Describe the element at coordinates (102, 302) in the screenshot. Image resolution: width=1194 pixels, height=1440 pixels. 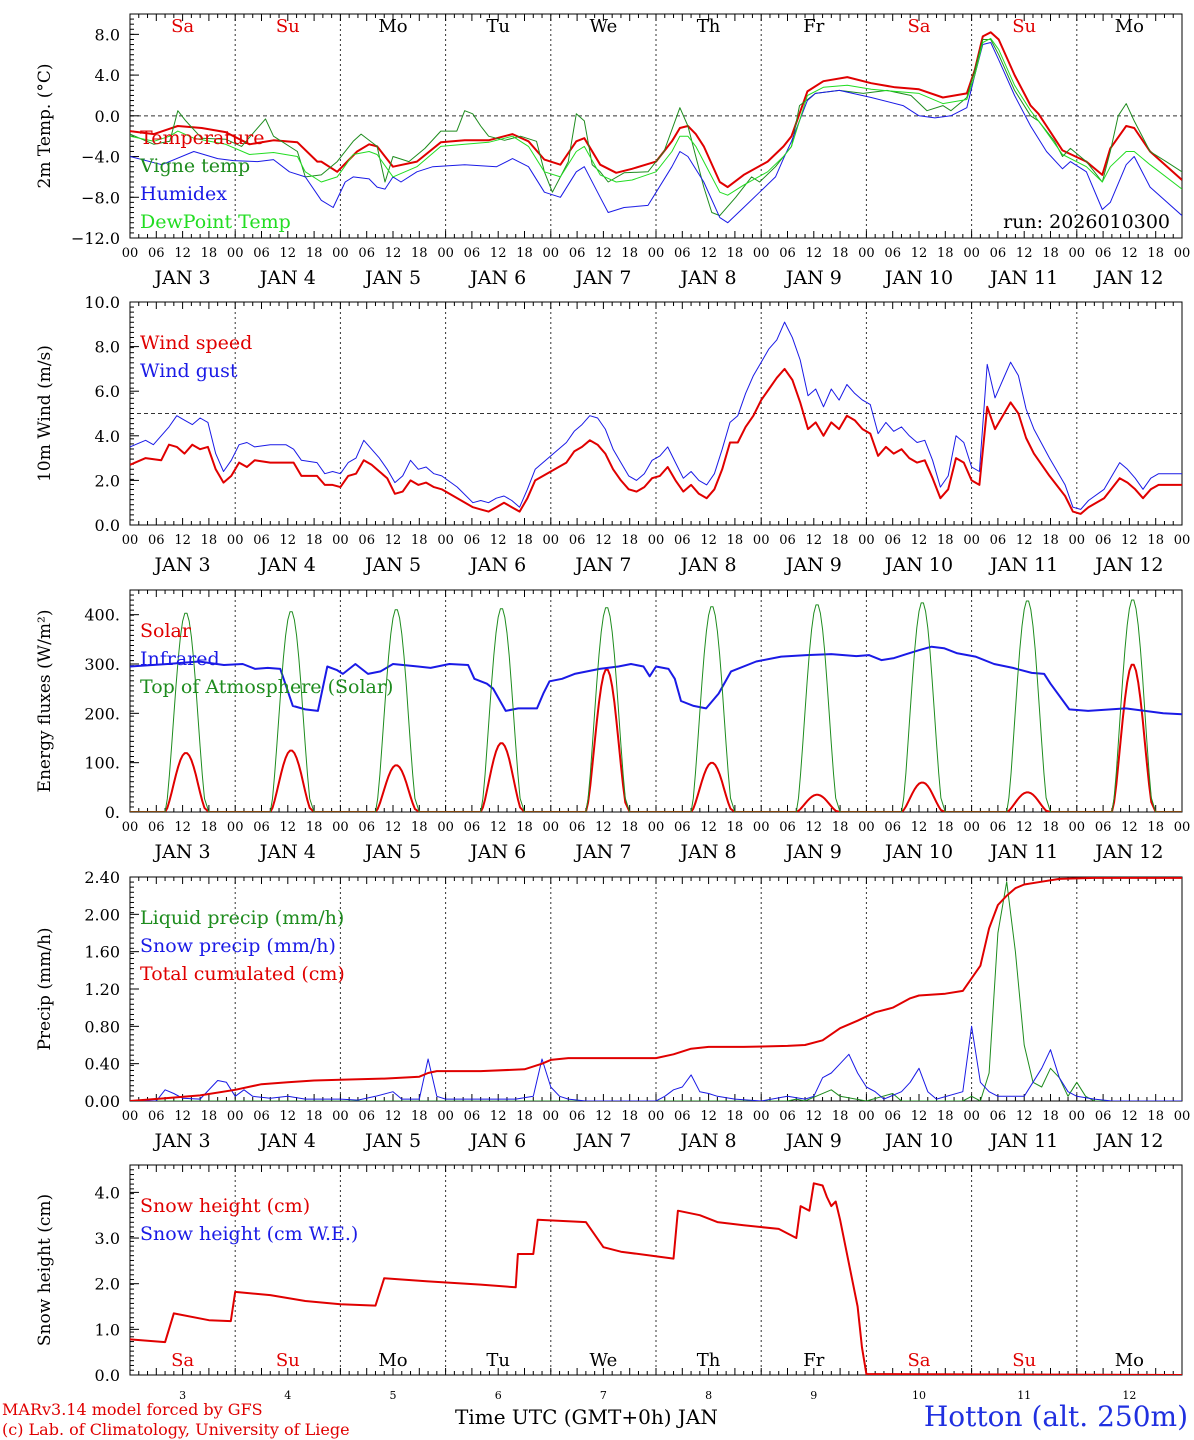
I see `y-tick-label: 10.0` at that location.